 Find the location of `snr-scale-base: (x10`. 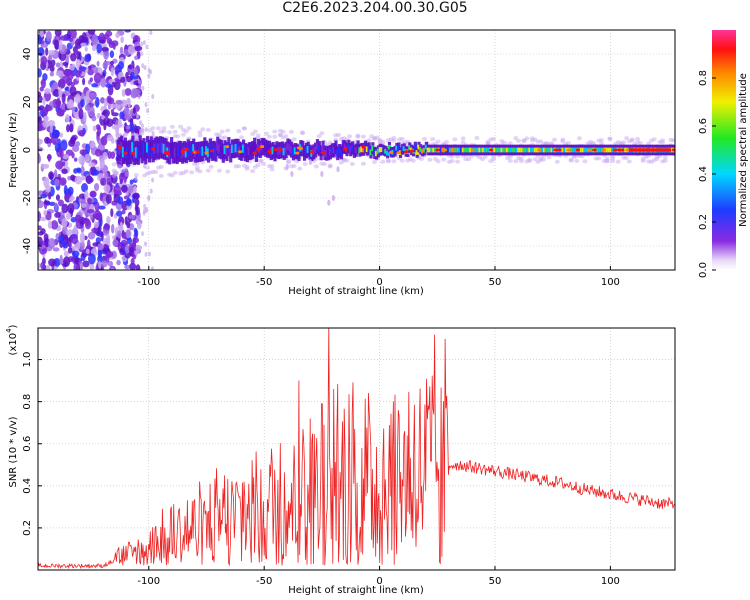

snr-scale-base: (x10 is located at coordinates (13, 344).